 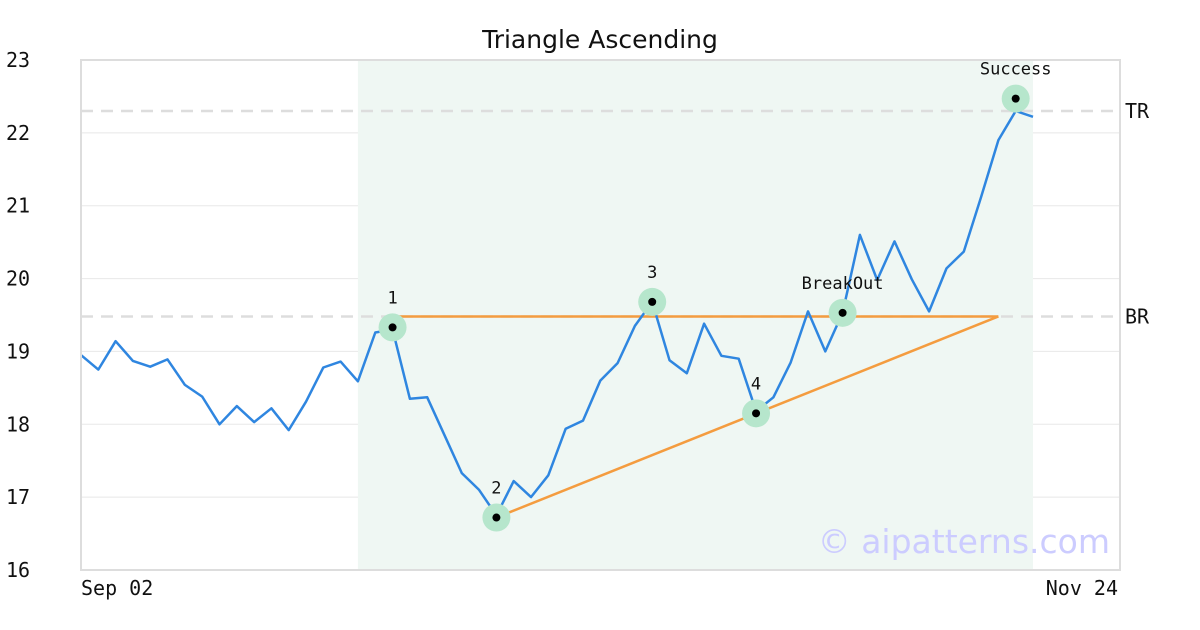 I want to click on pattern-point-label: BreakOut, so click(x=843, y=284).